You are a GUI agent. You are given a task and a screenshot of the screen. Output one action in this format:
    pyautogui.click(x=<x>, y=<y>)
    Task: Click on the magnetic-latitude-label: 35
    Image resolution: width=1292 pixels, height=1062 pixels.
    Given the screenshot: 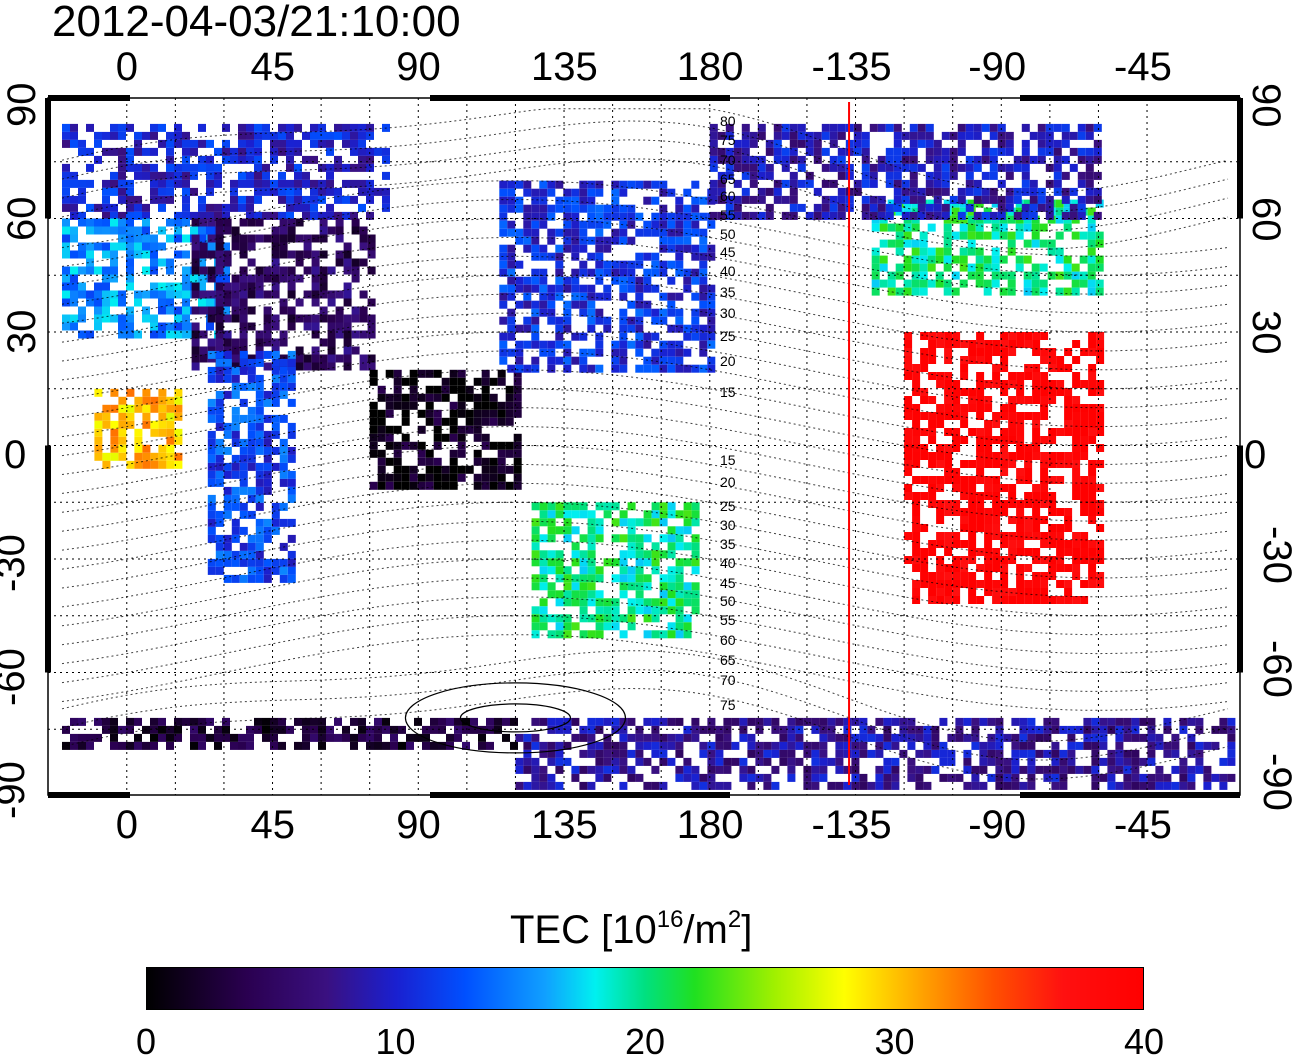 What is the action you would take?
    pyautogui.click(x=728, y=292)
    